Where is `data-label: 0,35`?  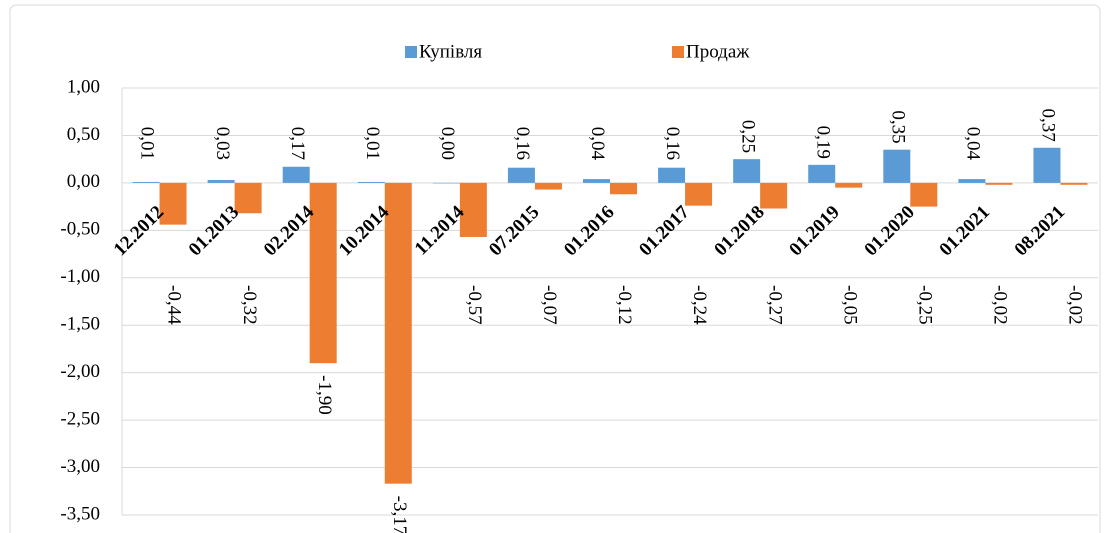
data-label: 0,35 is located at coordinates (897, 126).